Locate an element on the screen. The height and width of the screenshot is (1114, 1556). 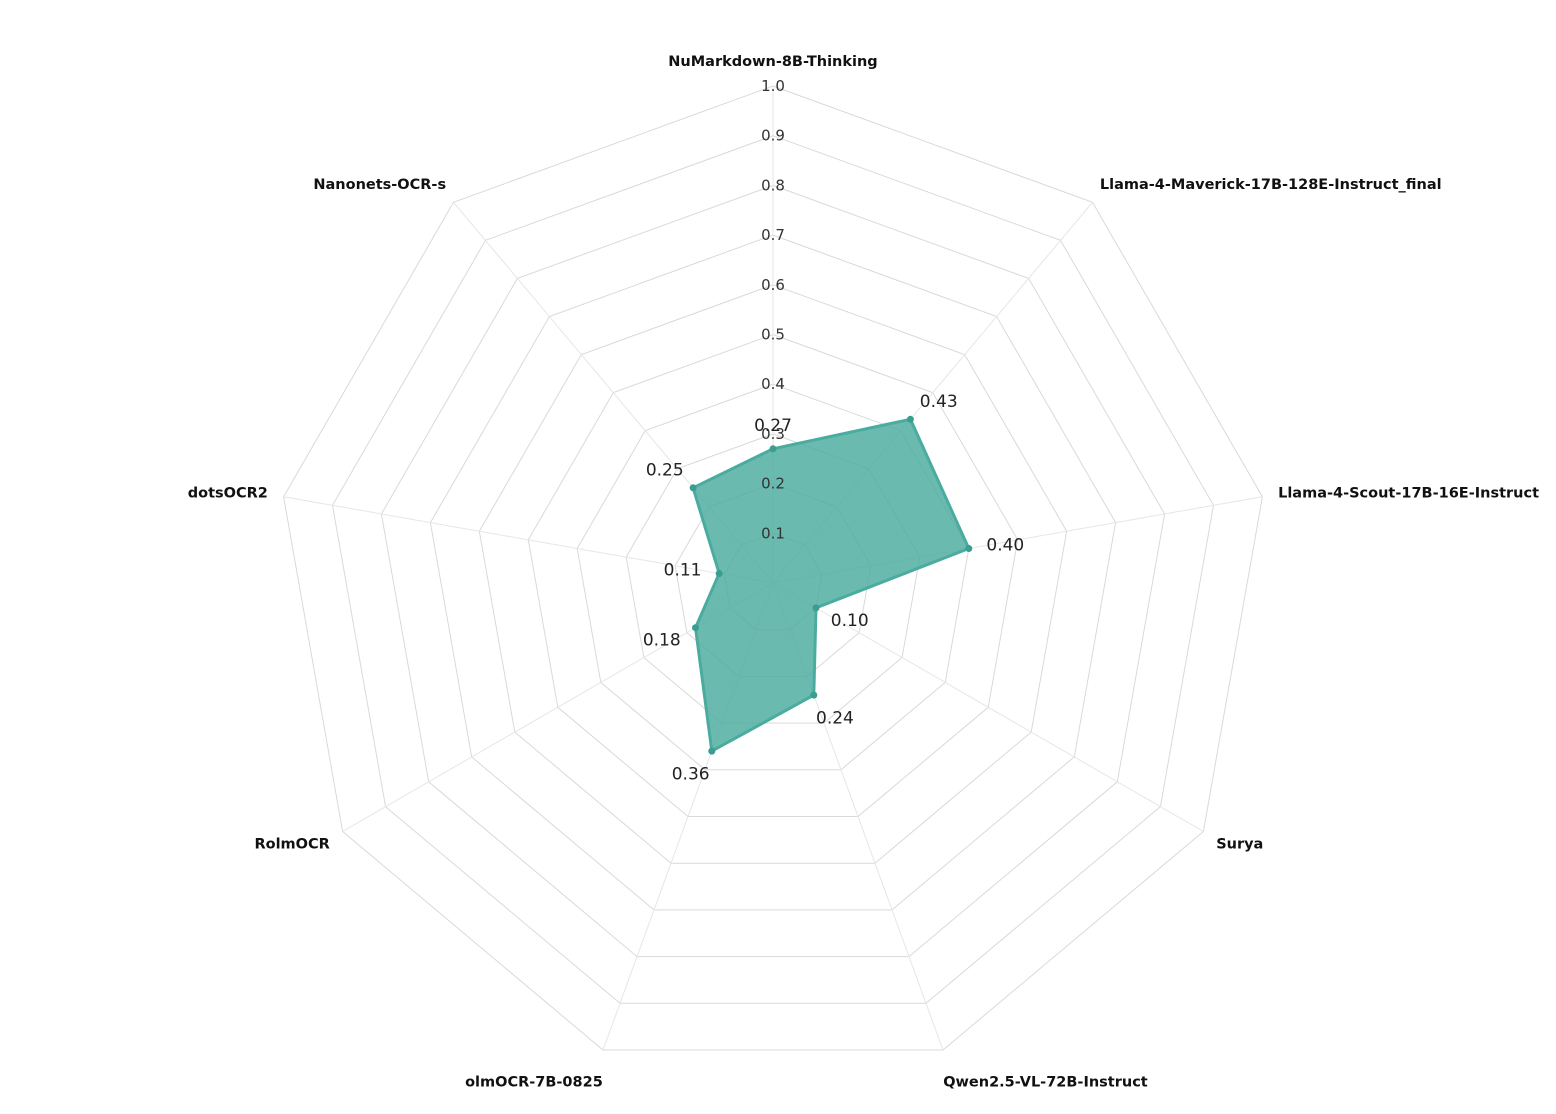
axis-label: RolmOCR is located at coordinates (291, 845).